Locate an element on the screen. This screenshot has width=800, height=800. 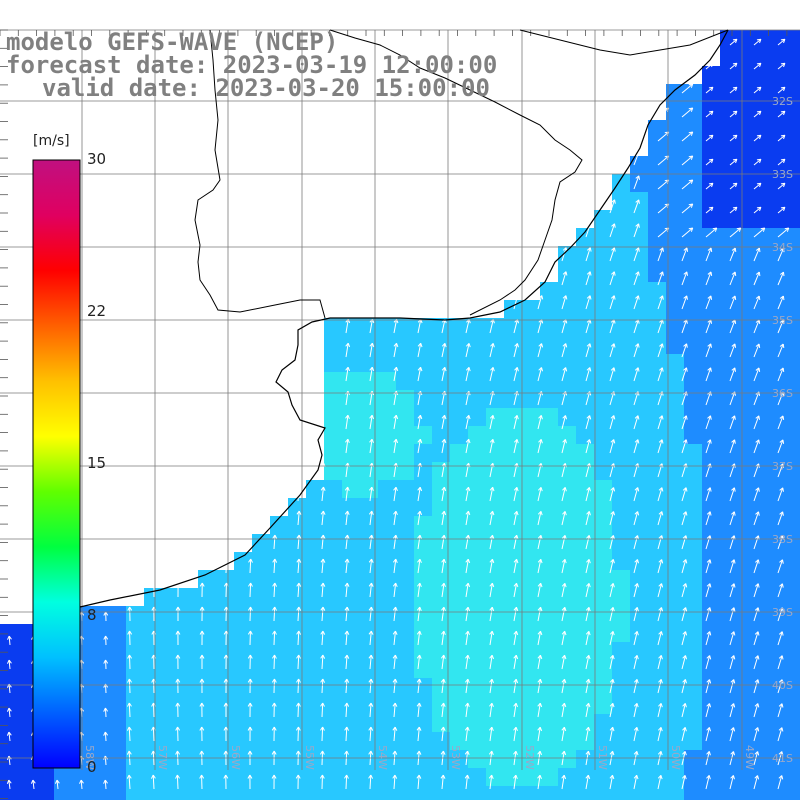
latitude-label: 35S is located at coordinates (782, 320).